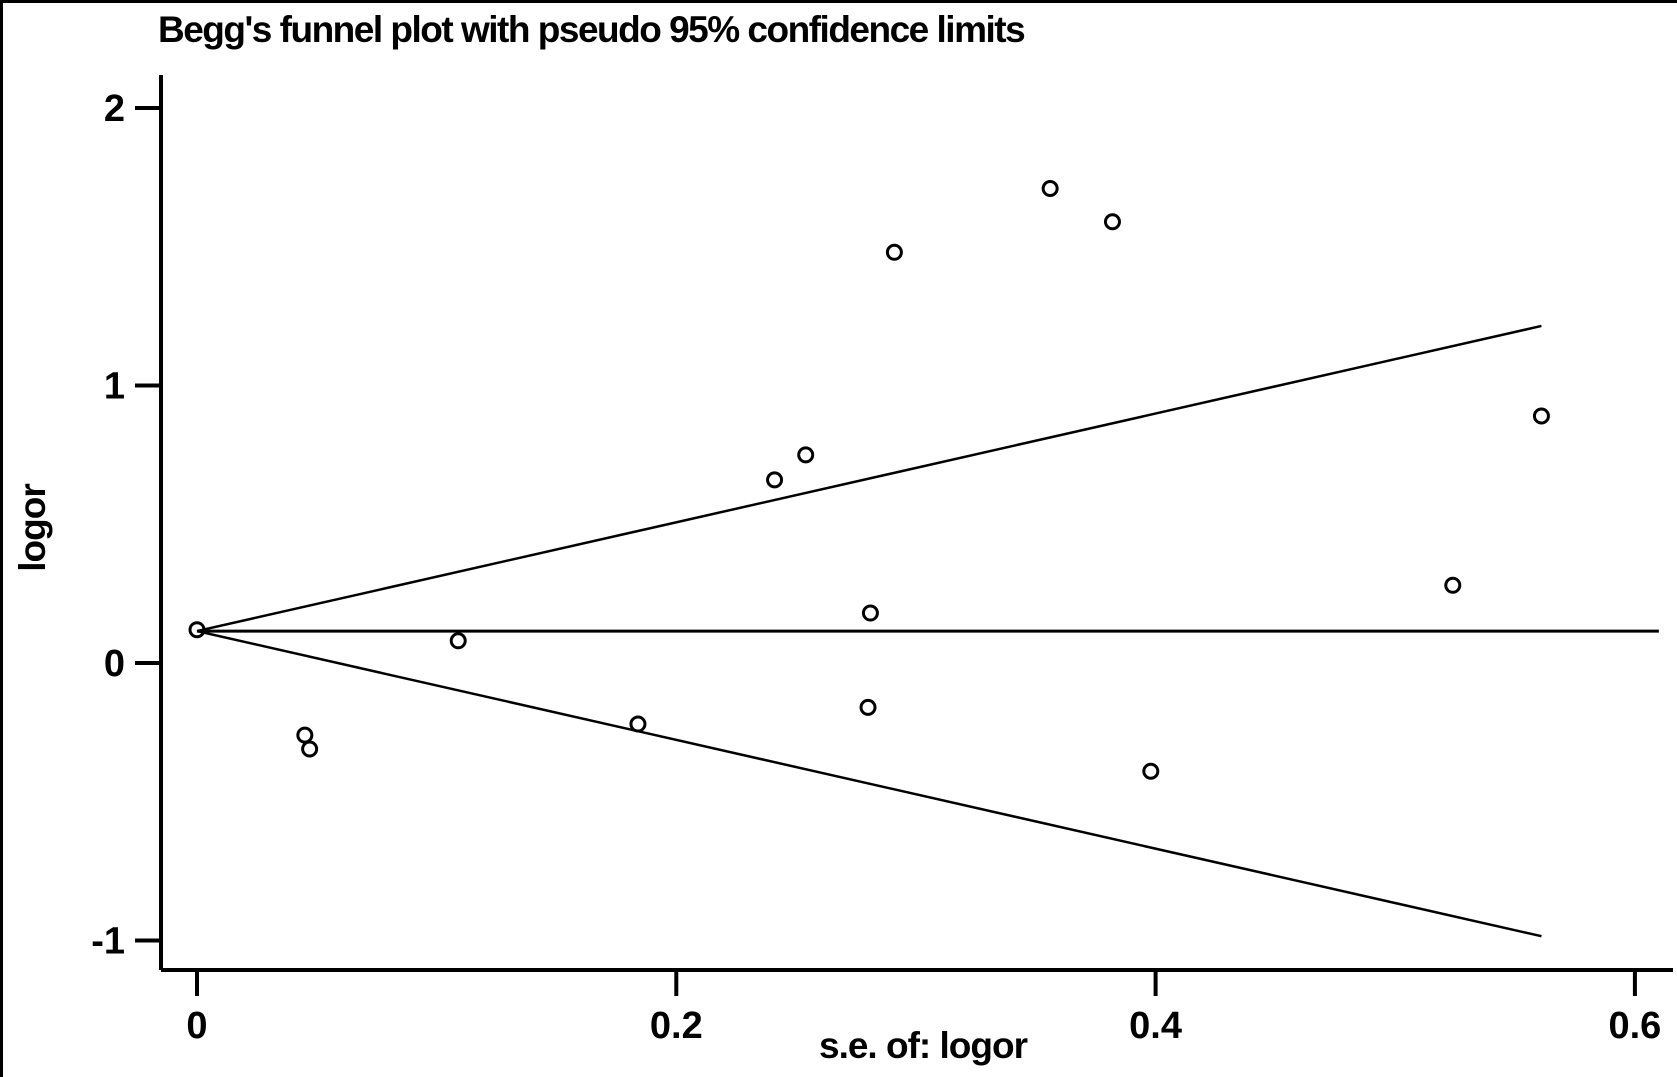 The width and height of the screenshot is (1677, 1077). Describe the element at coordinates (32, 528) in the screenshot. I see `y-axis-label: logor` at that location.